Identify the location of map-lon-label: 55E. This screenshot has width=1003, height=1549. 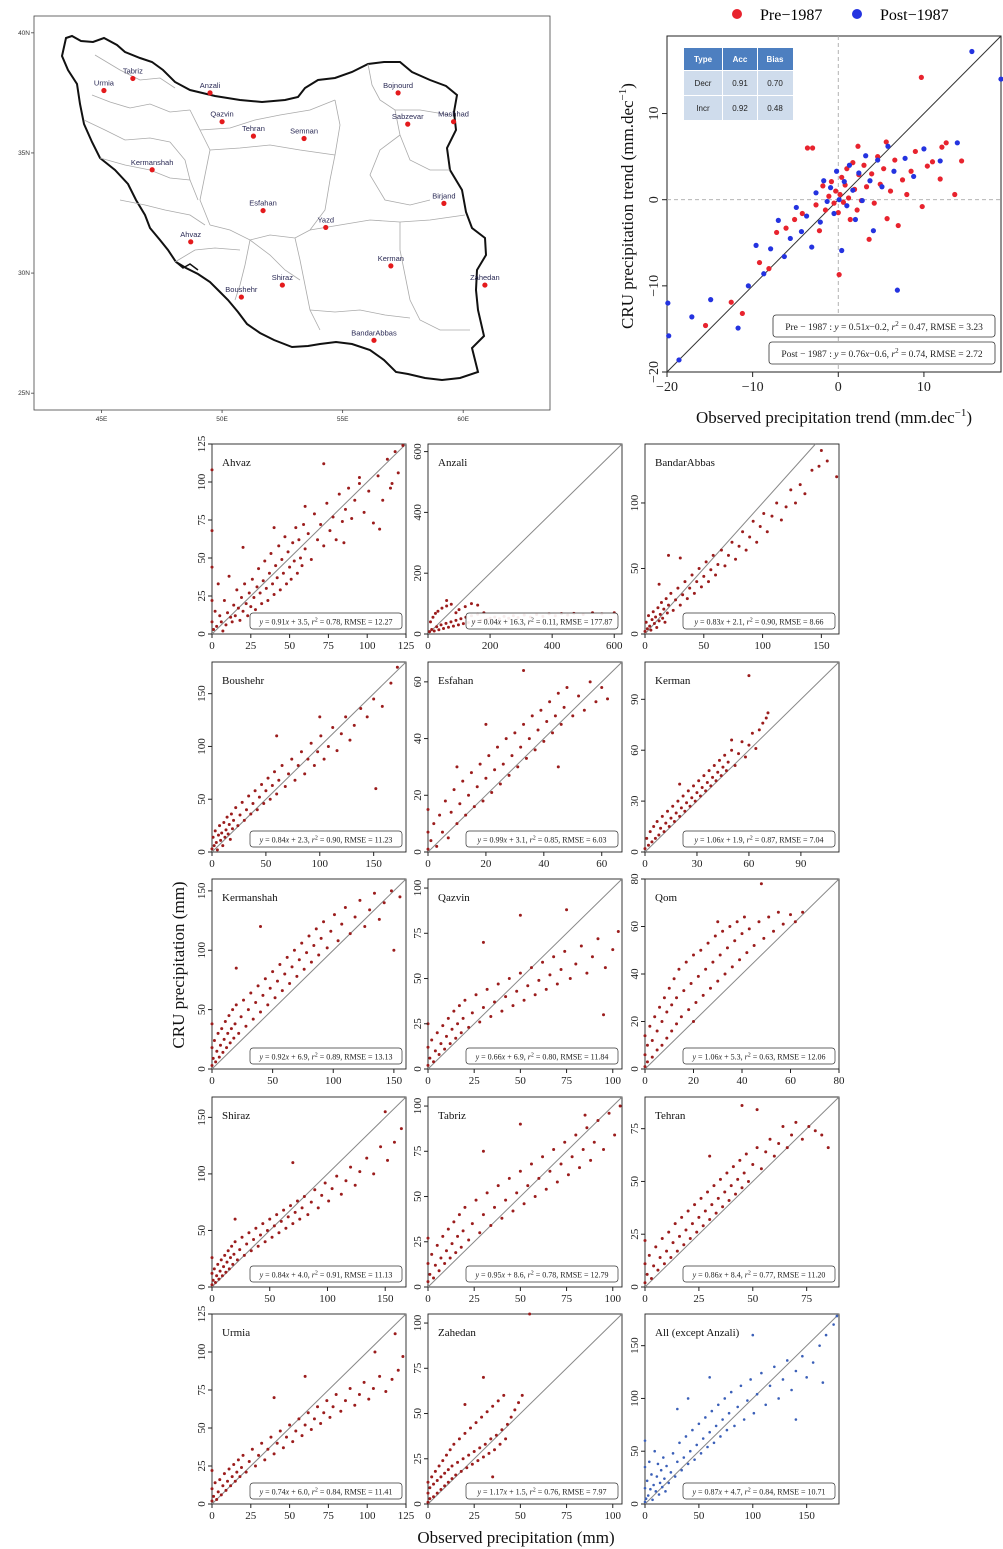
(343, 419).